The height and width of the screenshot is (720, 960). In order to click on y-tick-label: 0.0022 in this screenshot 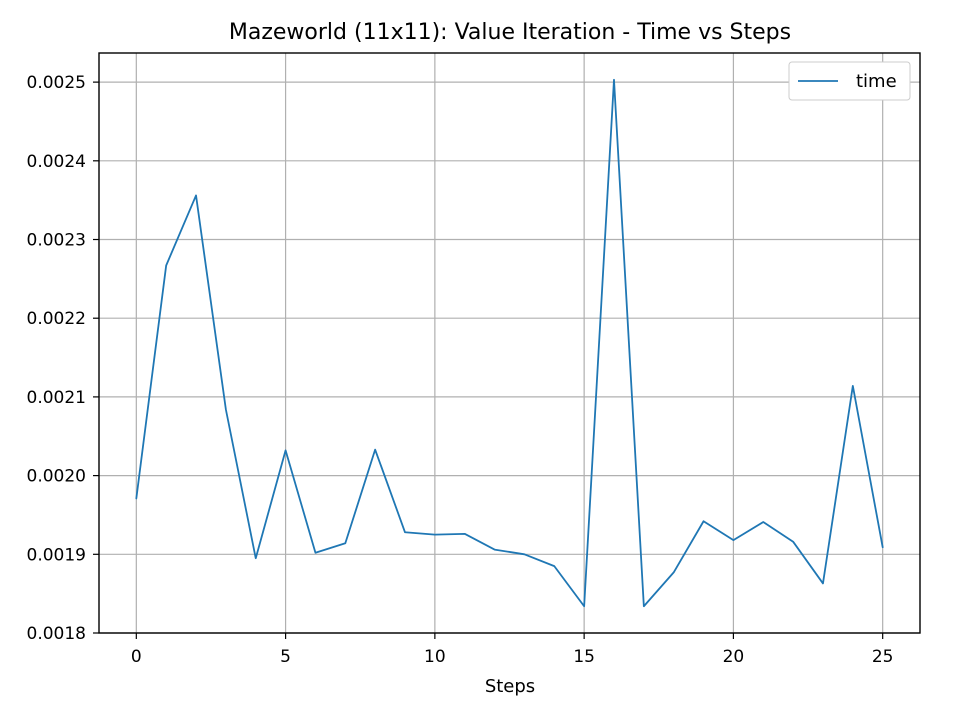, I will do `click(56, 319)`.